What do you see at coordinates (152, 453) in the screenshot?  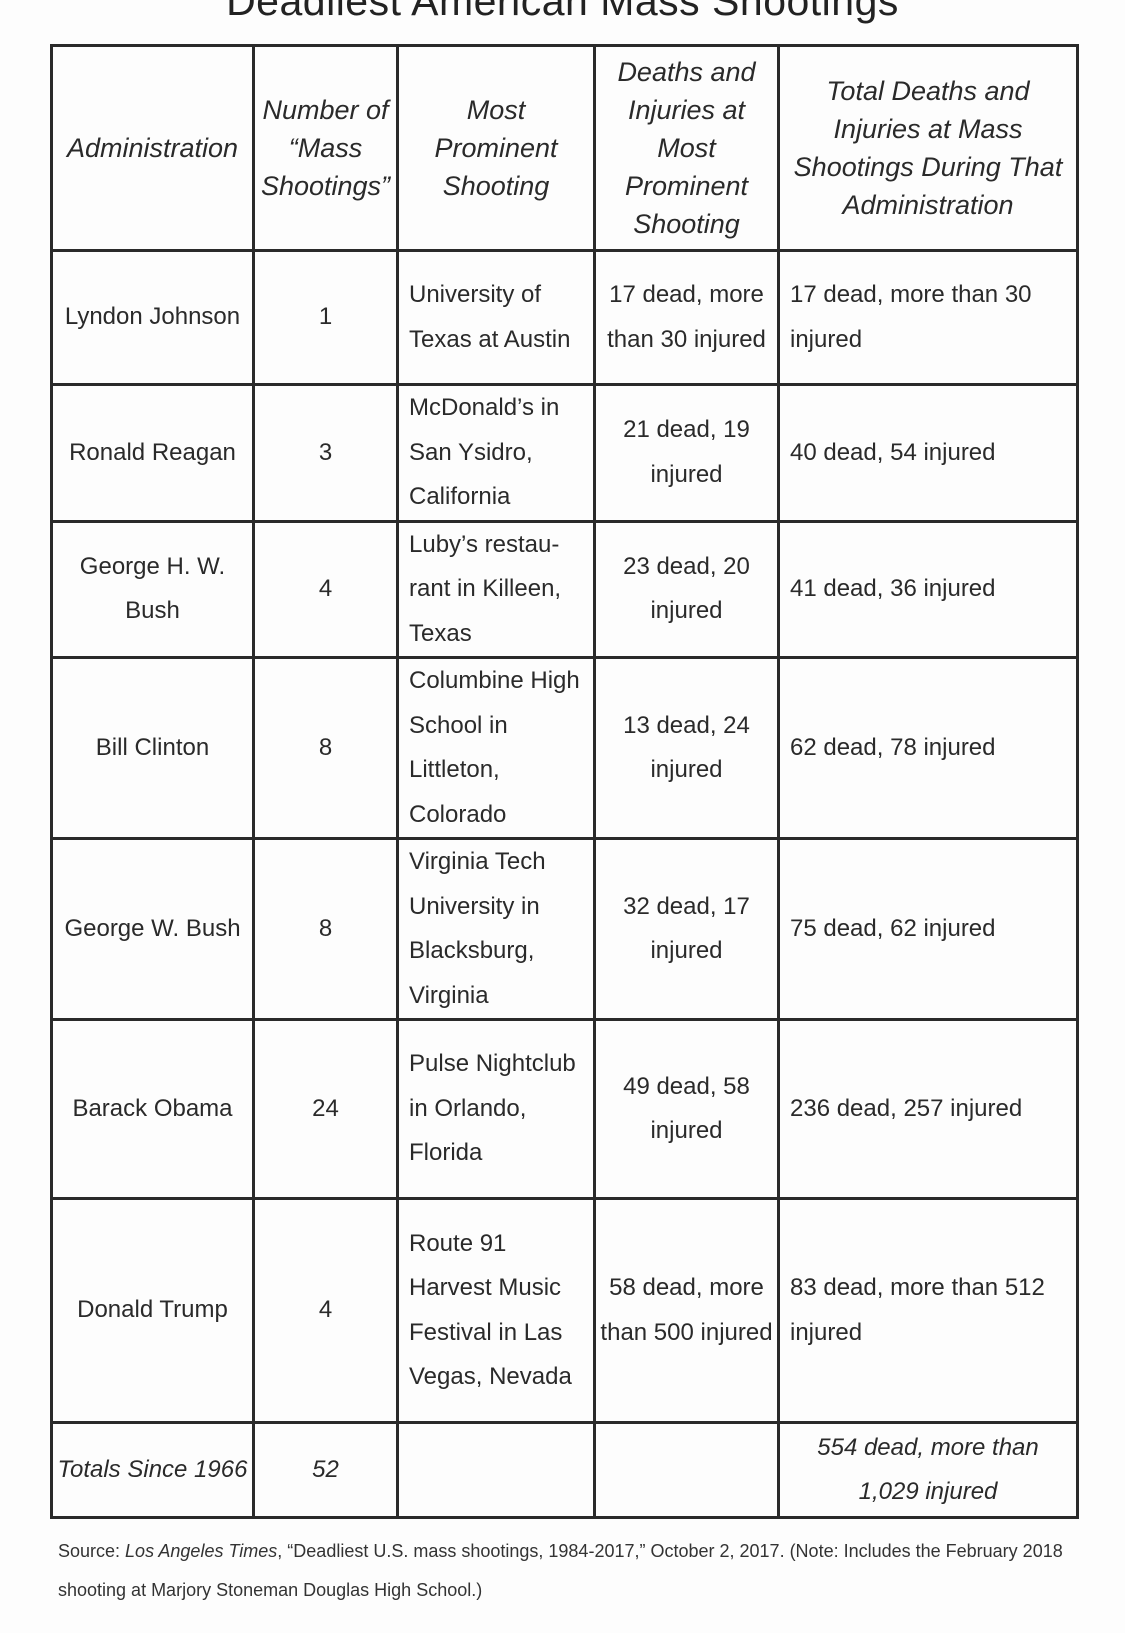 I see `administration-cell: Ronald Reagan` at bounding box center [152, 453].